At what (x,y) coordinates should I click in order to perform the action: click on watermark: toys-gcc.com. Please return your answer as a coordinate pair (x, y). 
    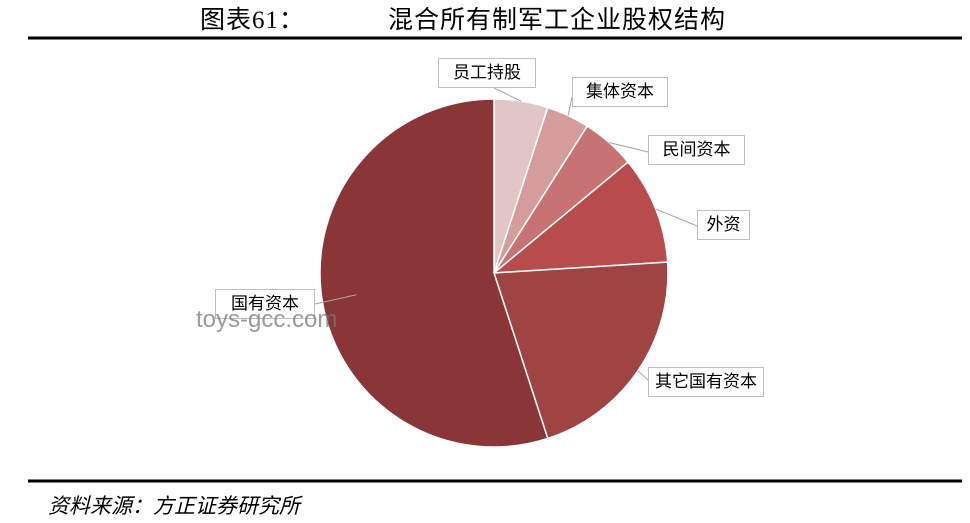
    Looking at the image, I should click on (267, 319).